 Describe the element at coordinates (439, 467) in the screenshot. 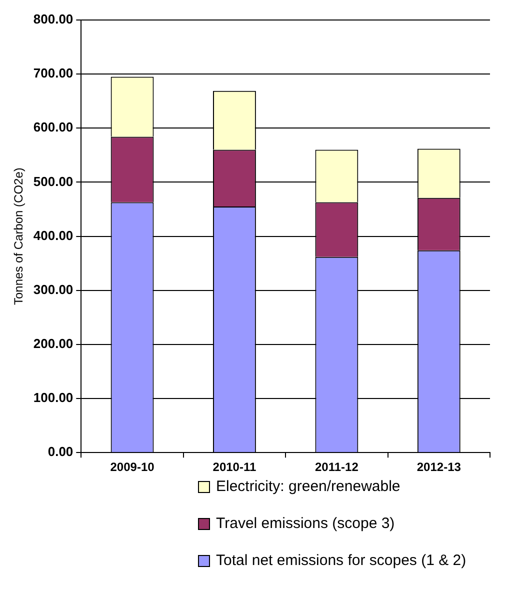

I see `x-tick-label: 2012-13` at that location.